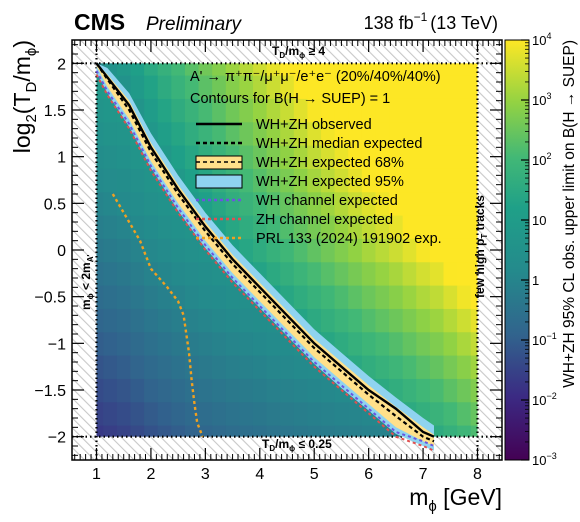  I want to click on contours-annotation: Contours for B(H → SUEP) = 1, so click(290, 99).